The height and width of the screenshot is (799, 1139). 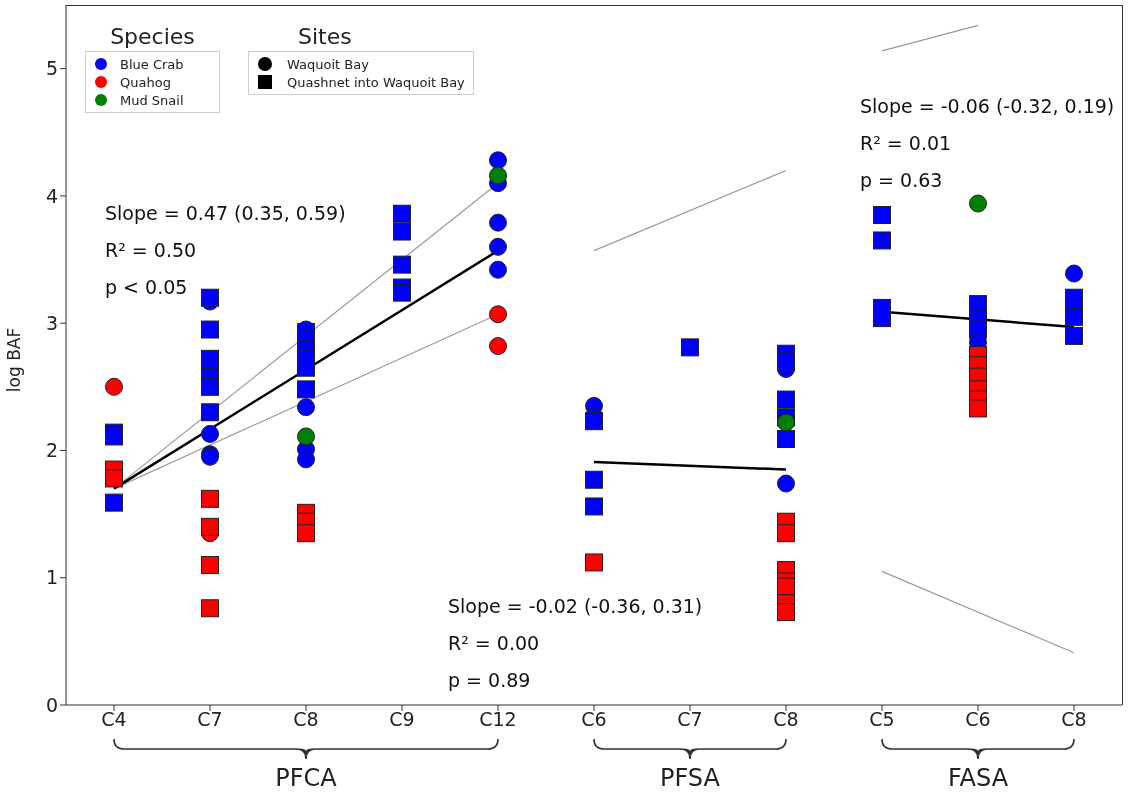 What do you see at coordinates (145, 82) in the screenshot?
I see `legend-label: Quahog` at bounding box center [145, 82].